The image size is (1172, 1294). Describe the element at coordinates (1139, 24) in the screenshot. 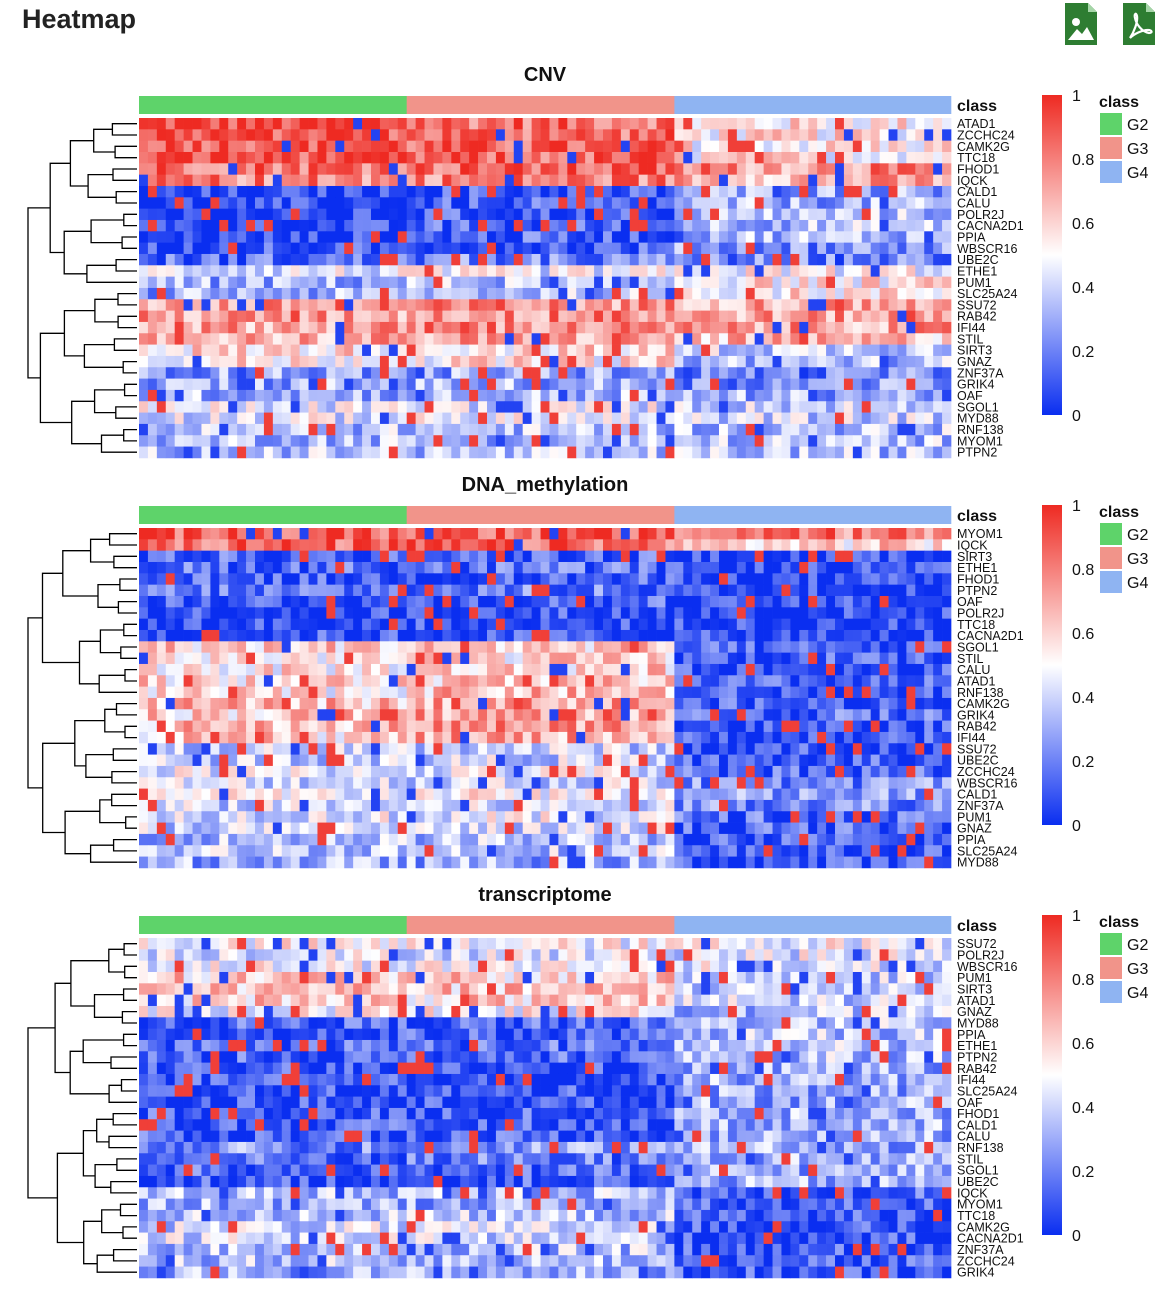

I see `download-pdf-button` at that location.